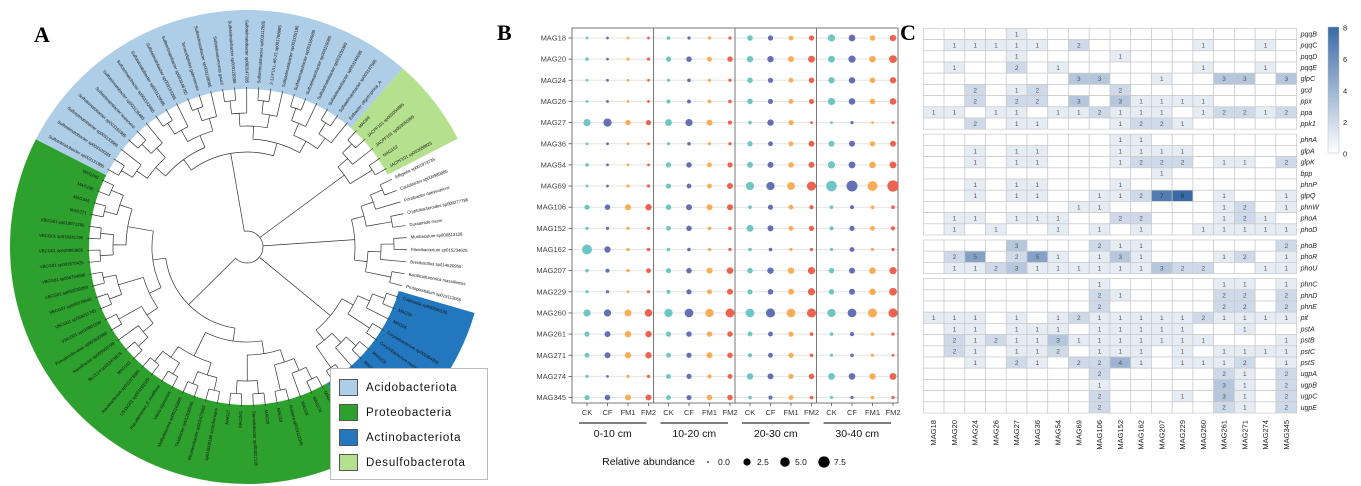 The image size is (1361, 486). Describe the element at coordinates (1308, 124) in the screenshot. I see `gene-label: ppk1` at that location.